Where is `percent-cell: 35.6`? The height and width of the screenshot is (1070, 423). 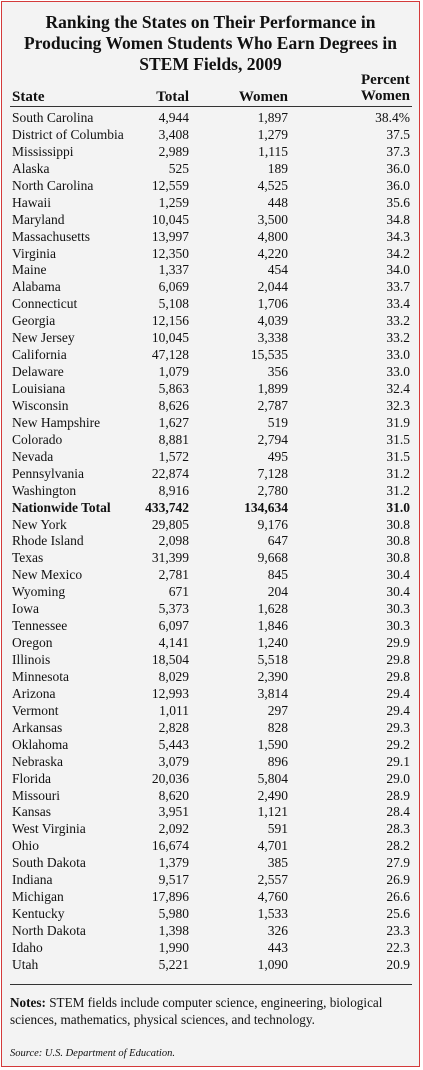 percent-cell: 35.6 is located at coordinates (398, 202).